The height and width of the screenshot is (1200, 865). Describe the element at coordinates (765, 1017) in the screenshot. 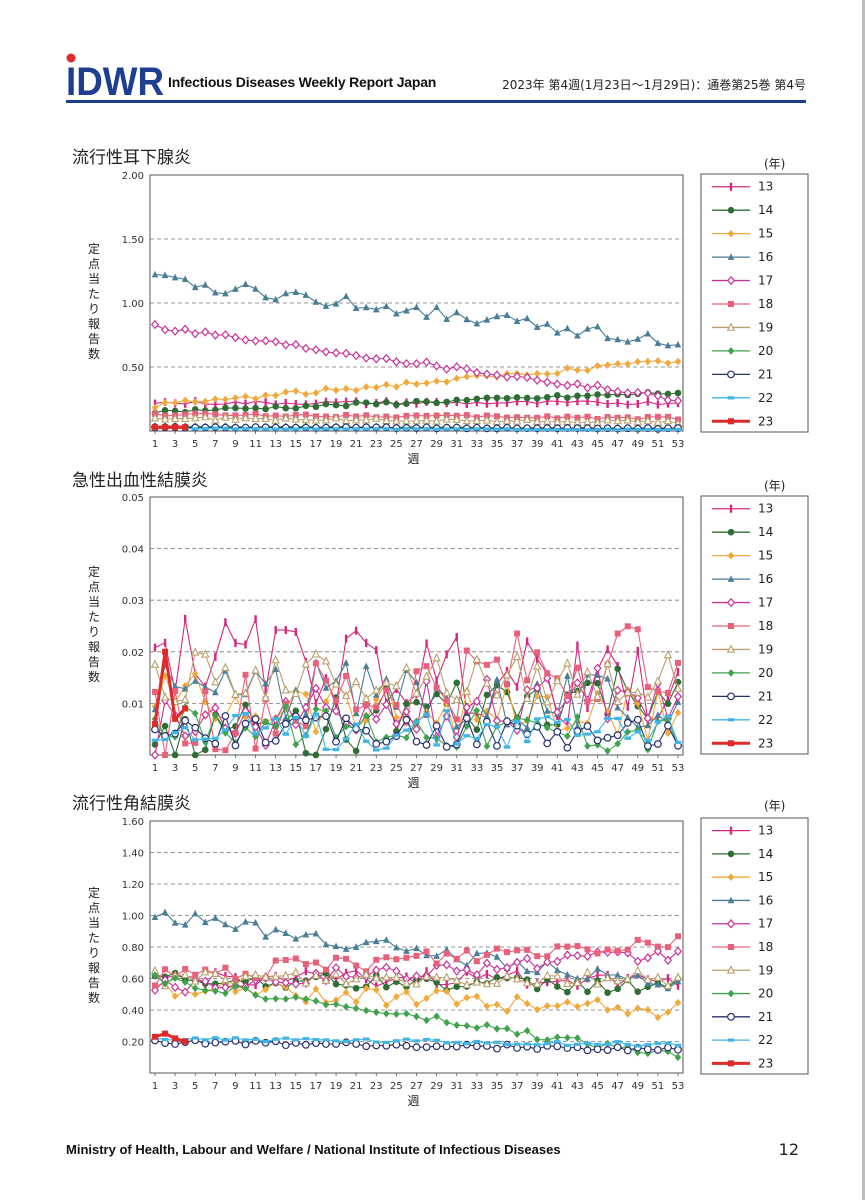

I see `legend-label: 21` at that location.